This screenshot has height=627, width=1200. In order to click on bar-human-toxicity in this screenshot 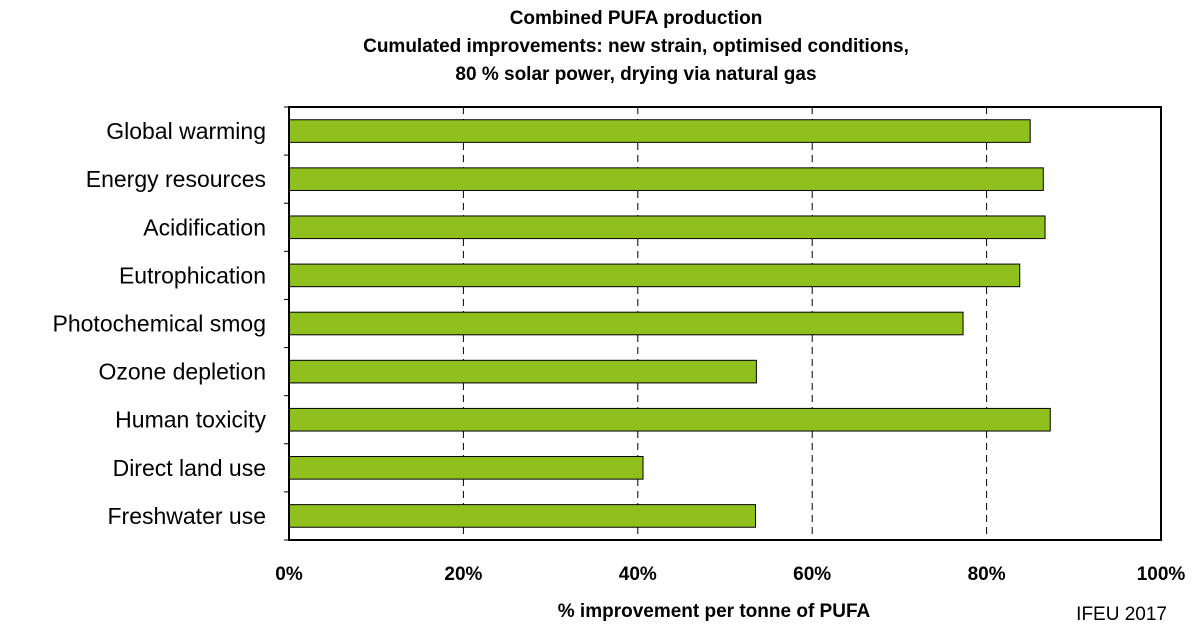, I will do `click(669, 419)`.